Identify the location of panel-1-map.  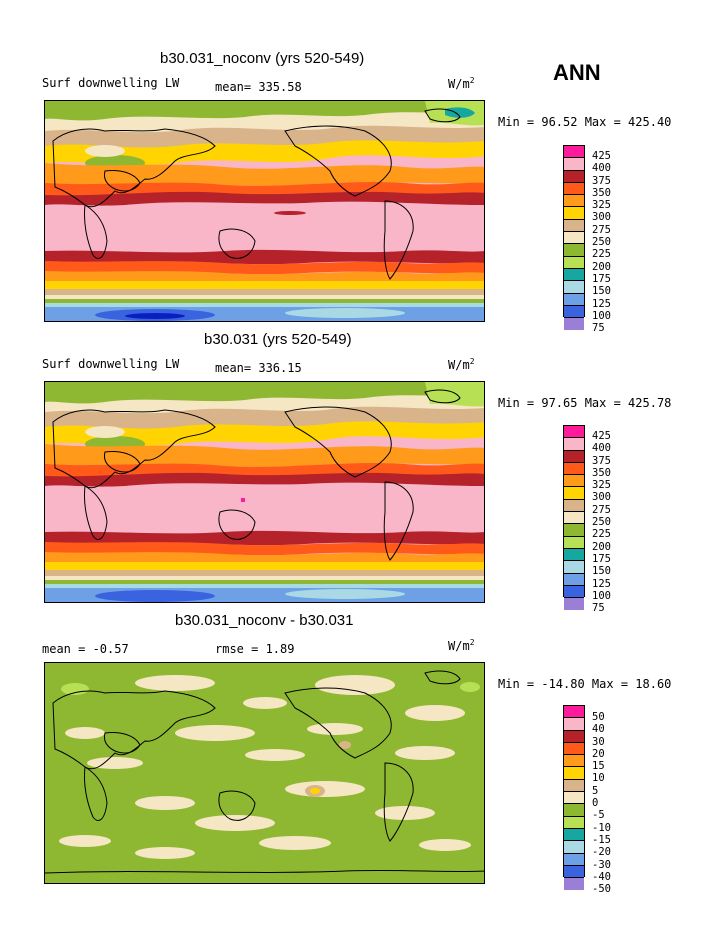
(264, 211).